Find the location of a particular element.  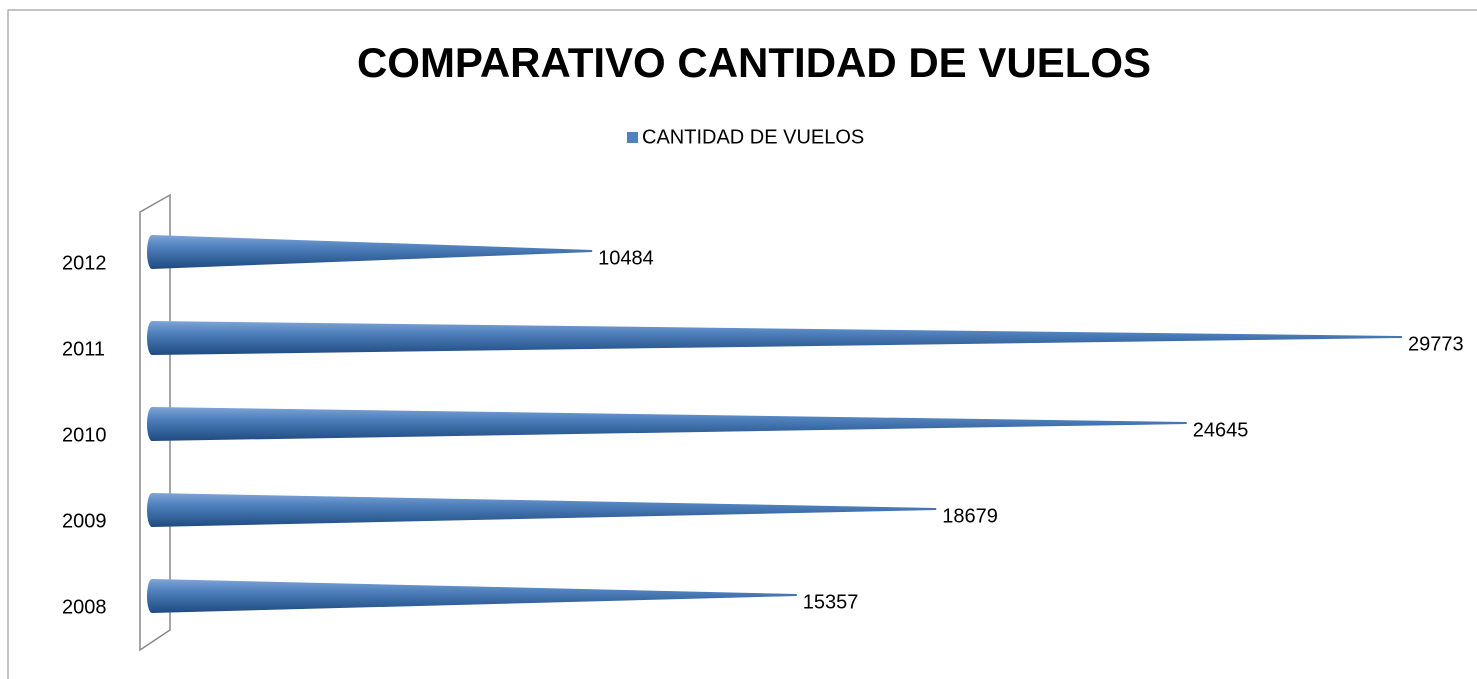

y-tick-label: 2012 is located at coordinates (84, 263).